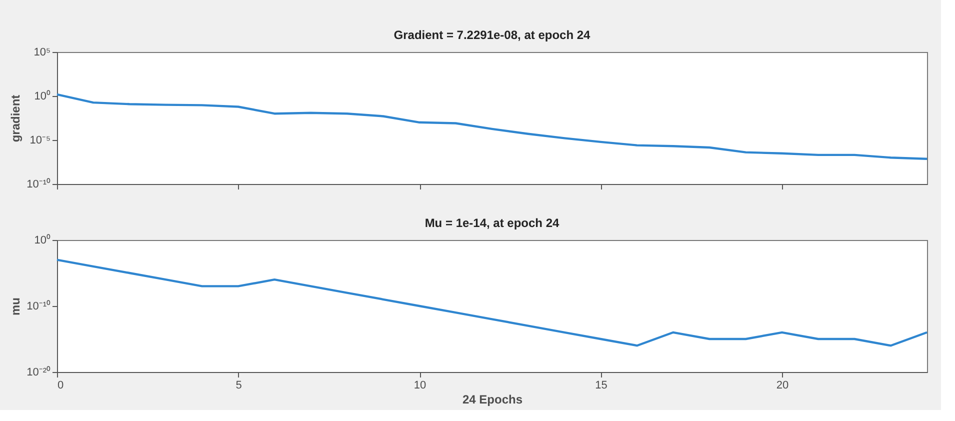 The image size is (955, 421). Describe the element at coordinates (61, 386) in the screenshot. I see `x-tick-label: 0` at that location.